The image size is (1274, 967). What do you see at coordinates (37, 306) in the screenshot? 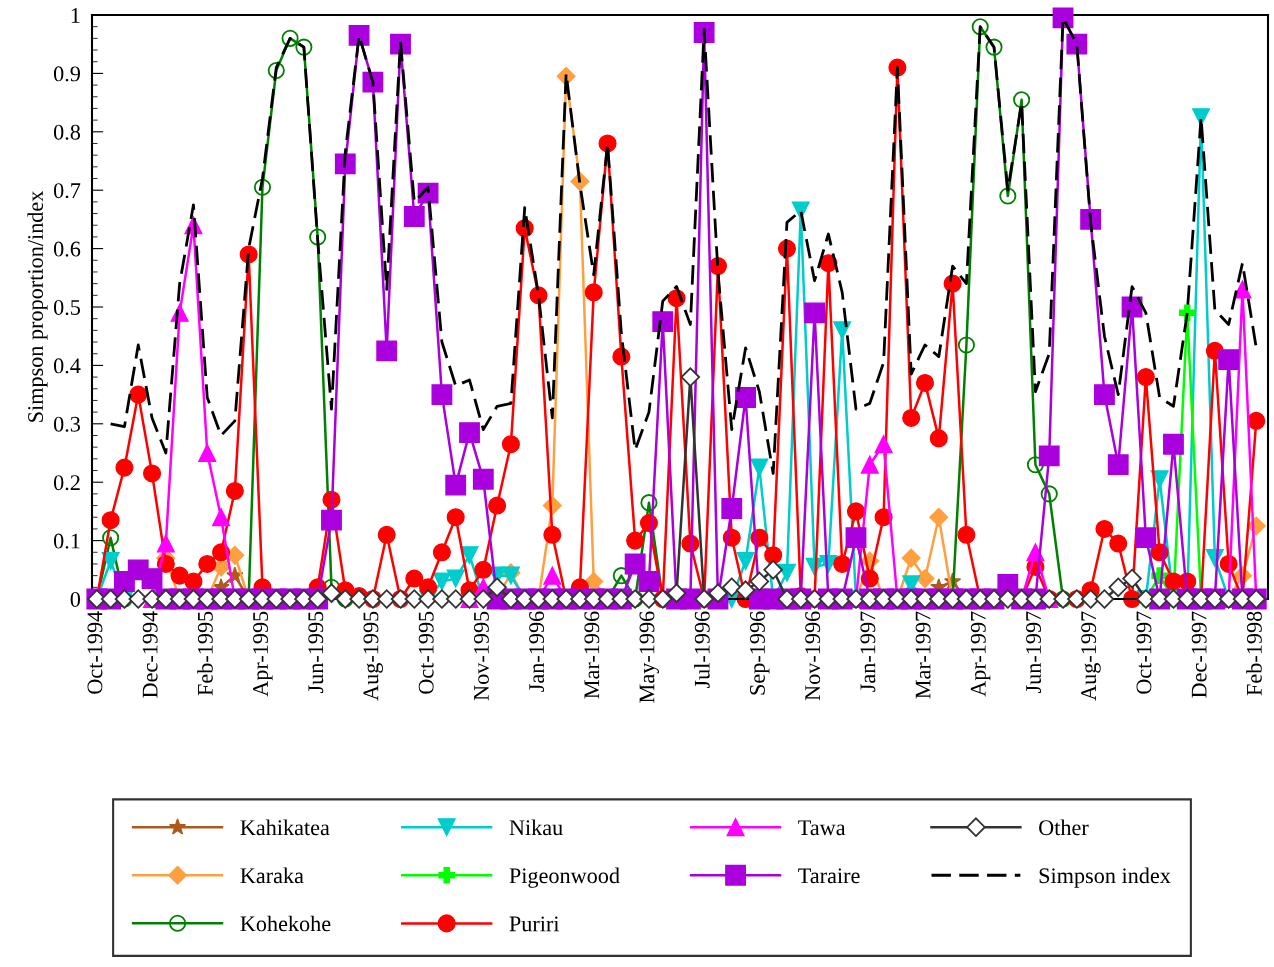
I see `y-axis-title: Simpson proportion/index` at bounding box center [37, 306].